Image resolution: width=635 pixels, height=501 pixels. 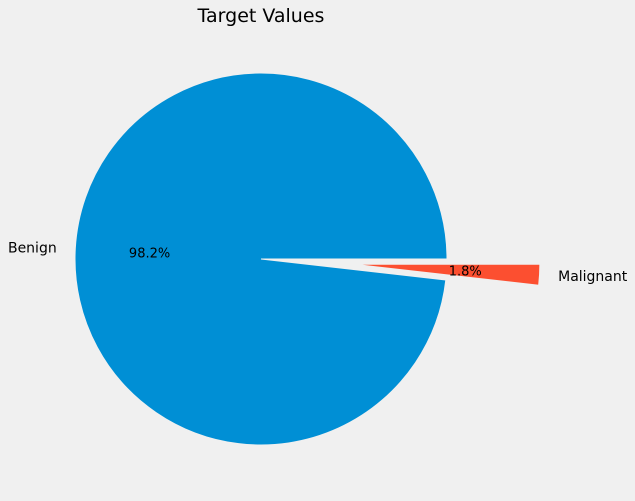 What do you see at coordinates (593, 277) in the screenshot?
I see `pie-category-label-malignant: Malignant` at bounding box center [593, 277].